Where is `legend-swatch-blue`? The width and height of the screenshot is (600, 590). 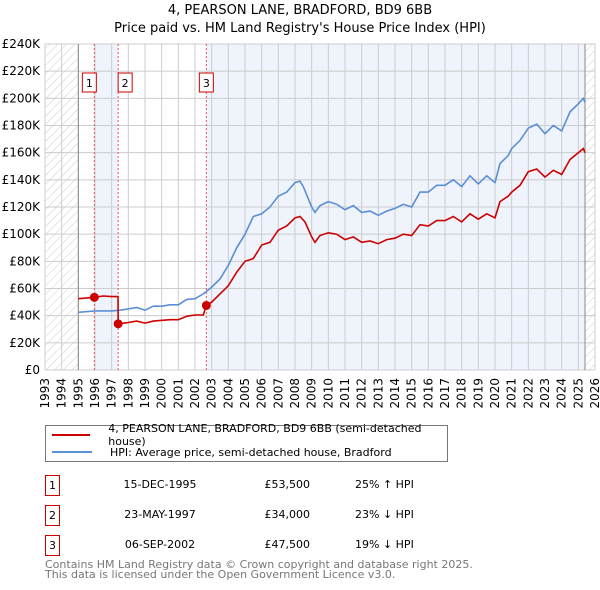 legend-swatch-blue is located at coordinates (72, 452).